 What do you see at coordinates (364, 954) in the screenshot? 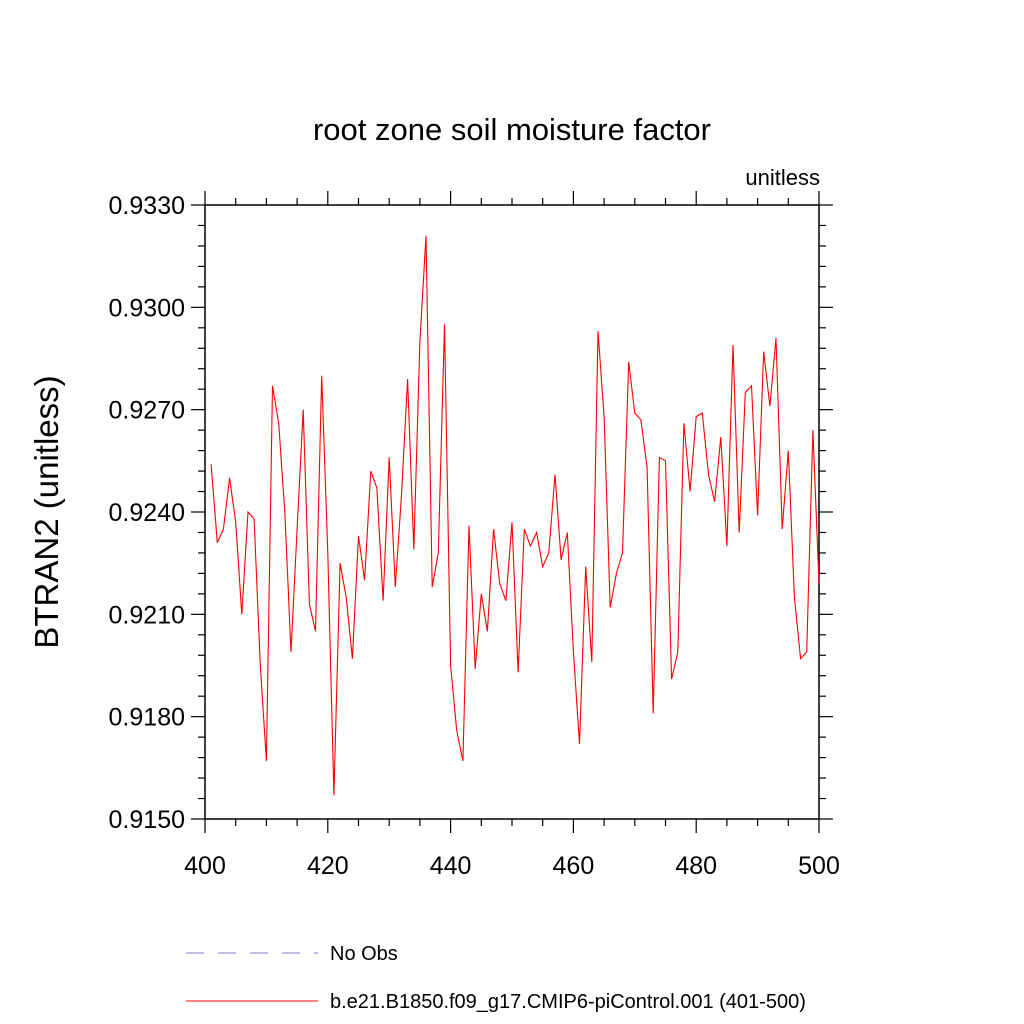
I see `legend-label-no-obs: No Obs` at bounding box center [364, 954].